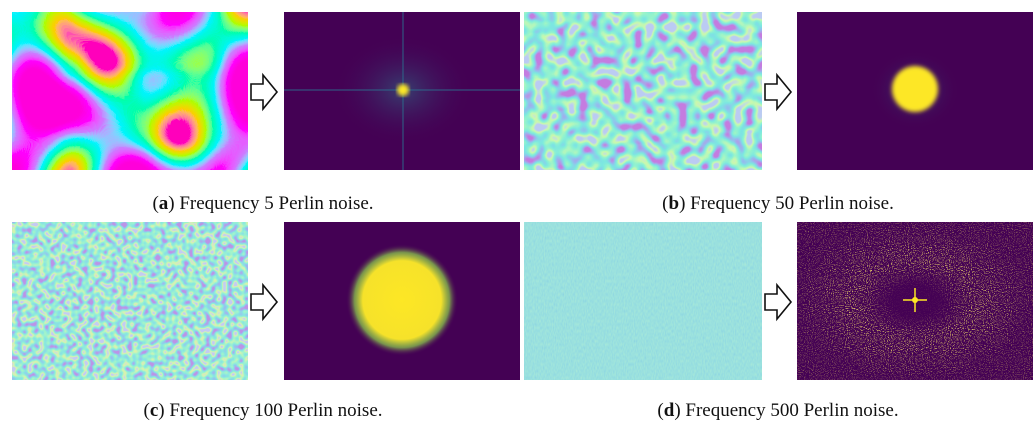 This screenshot has height=425, width=1035. I want to click on caption-label: b, so click(673, 203).